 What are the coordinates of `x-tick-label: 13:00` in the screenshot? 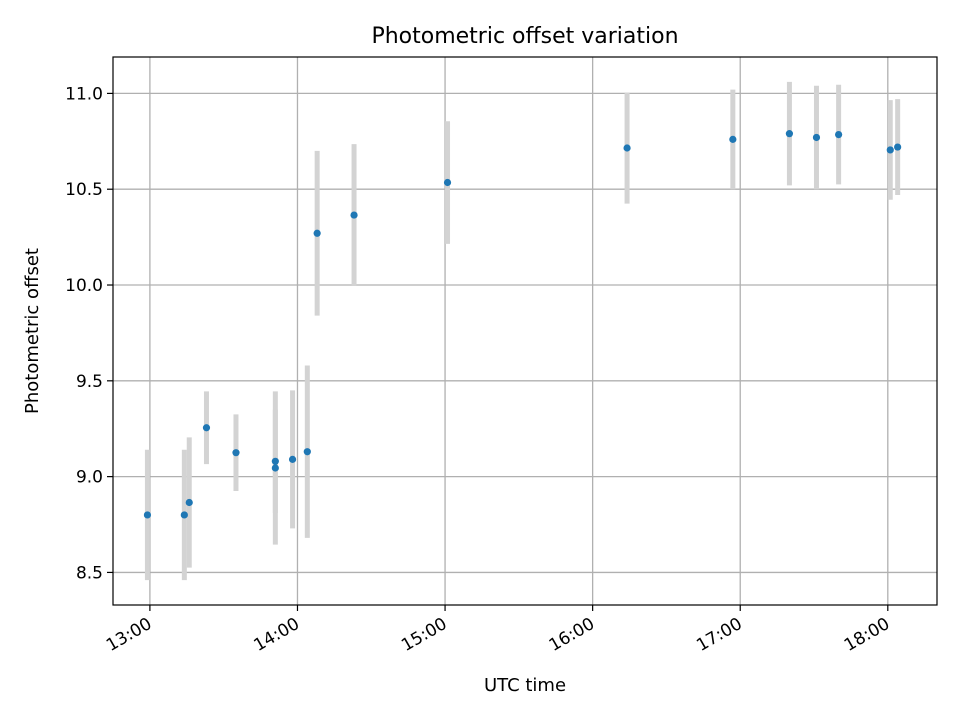 It's located at (129, 635).